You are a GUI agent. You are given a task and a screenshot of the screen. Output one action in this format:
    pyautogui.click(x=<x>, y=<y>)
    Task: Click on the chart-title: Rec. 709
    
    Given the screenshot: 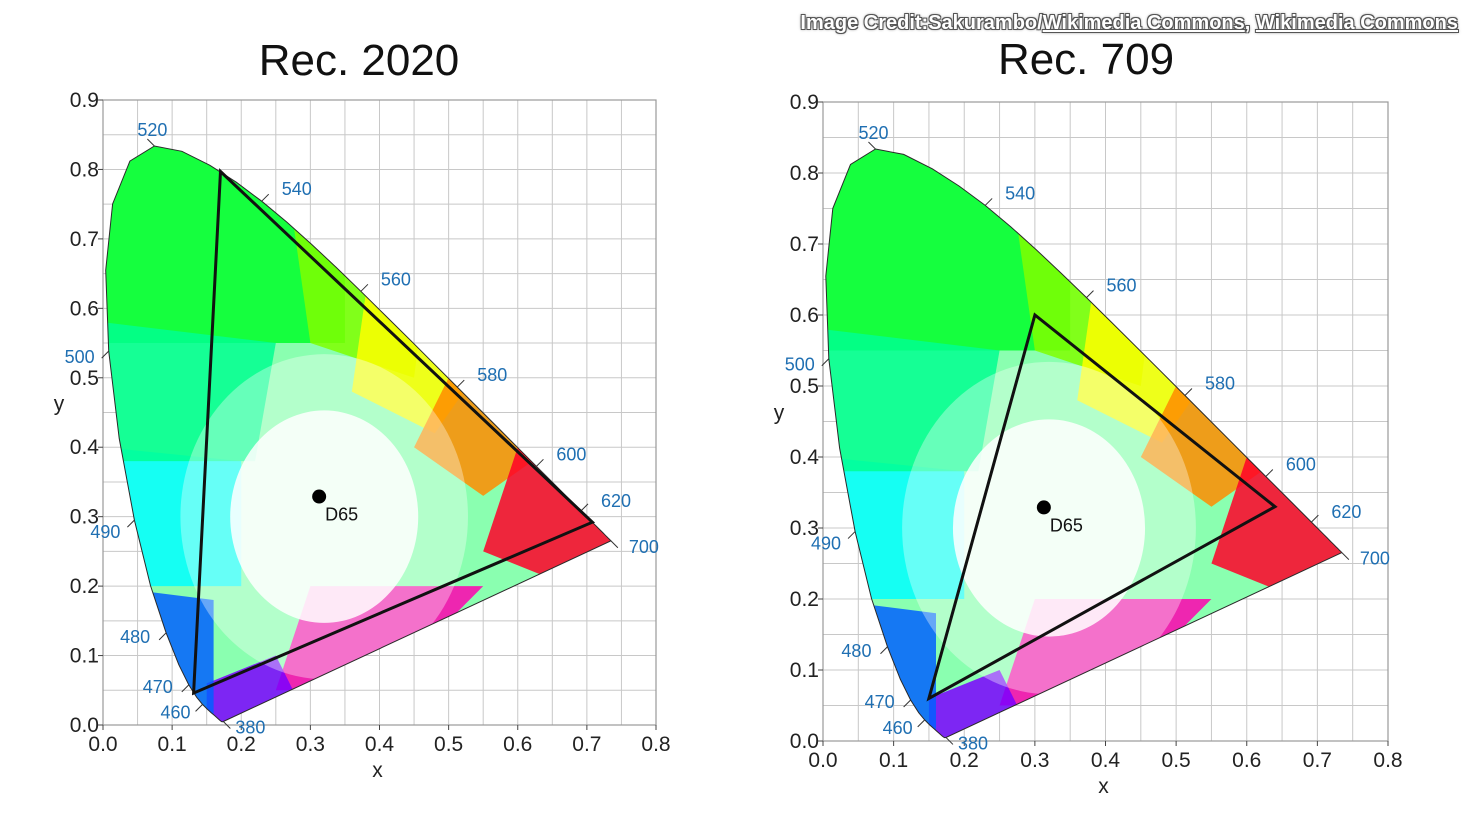 What is the action you would take?
    pyautogui.click(x=1086, y=59)
    